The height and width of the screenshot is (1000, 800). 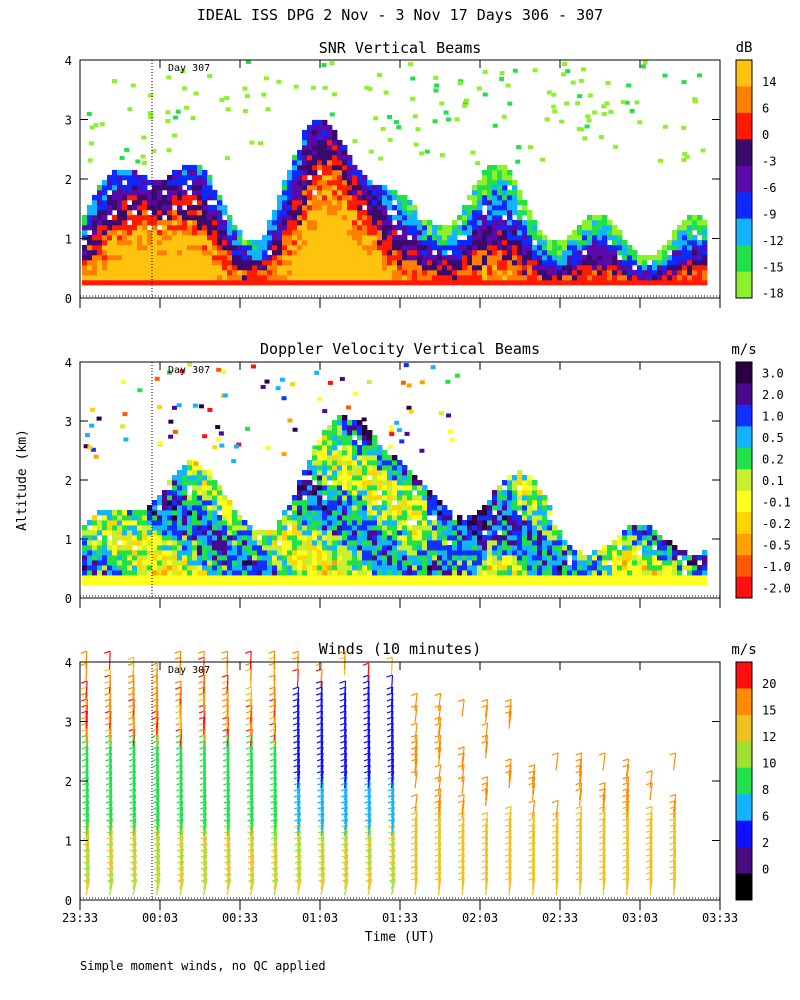 I want to click on colorbar-units: m/s, so click(x=743, y=350).